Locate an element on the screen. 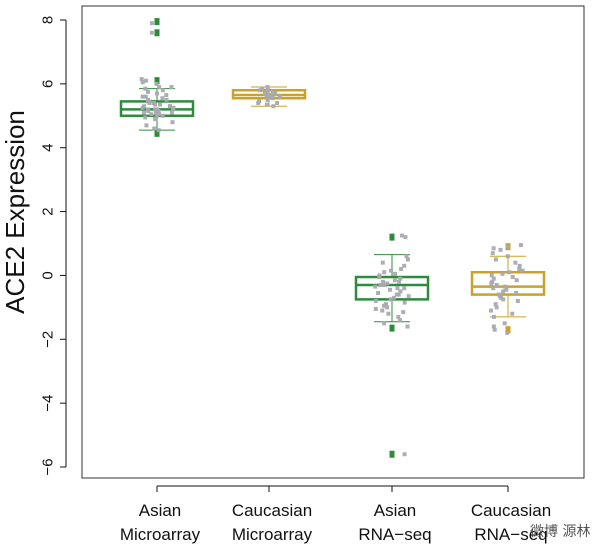  y-tick-label: 8 is located at coordinates (48, 20).